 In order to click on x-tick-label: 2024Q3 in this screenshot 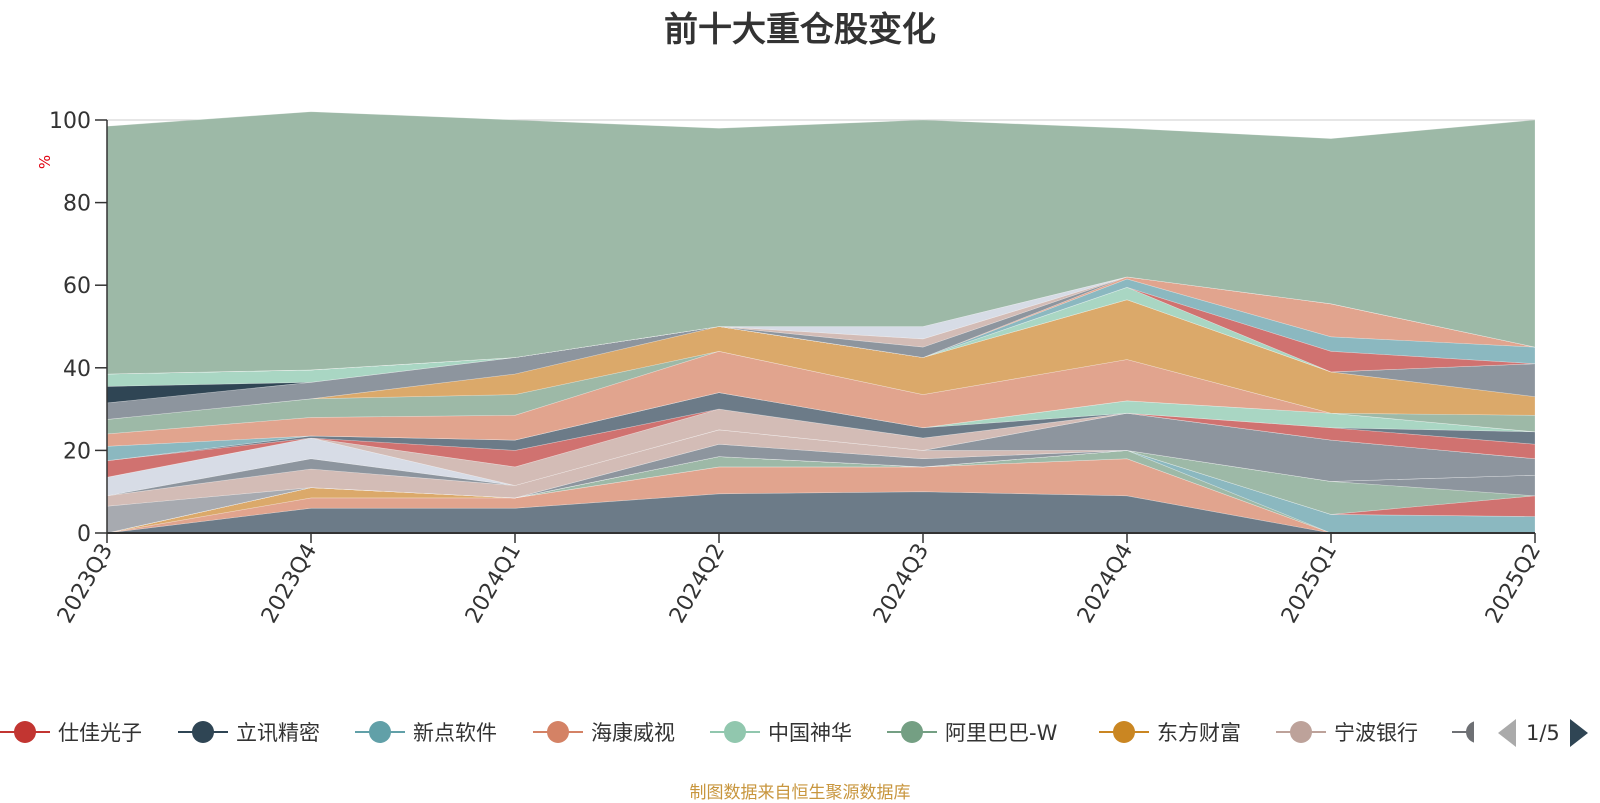, I will do `click(901, 584)`.